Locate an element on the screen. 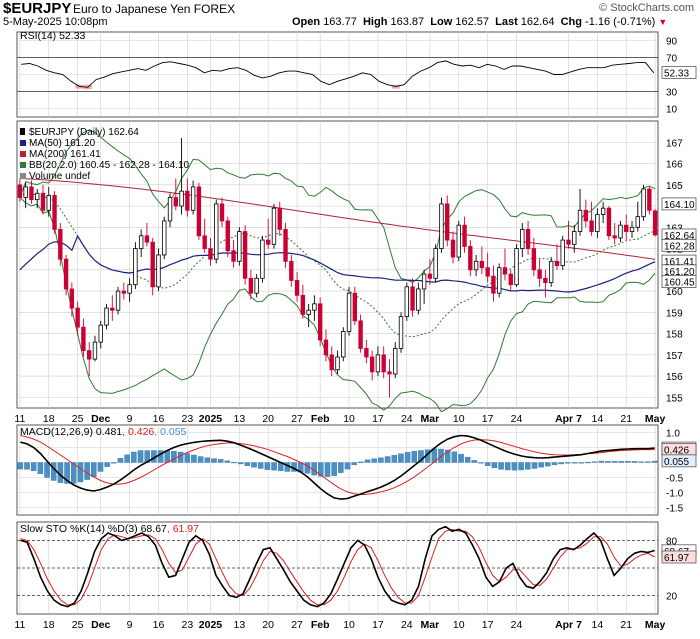  price-x-tick-label: 24 is located at coordinates (407, 419).